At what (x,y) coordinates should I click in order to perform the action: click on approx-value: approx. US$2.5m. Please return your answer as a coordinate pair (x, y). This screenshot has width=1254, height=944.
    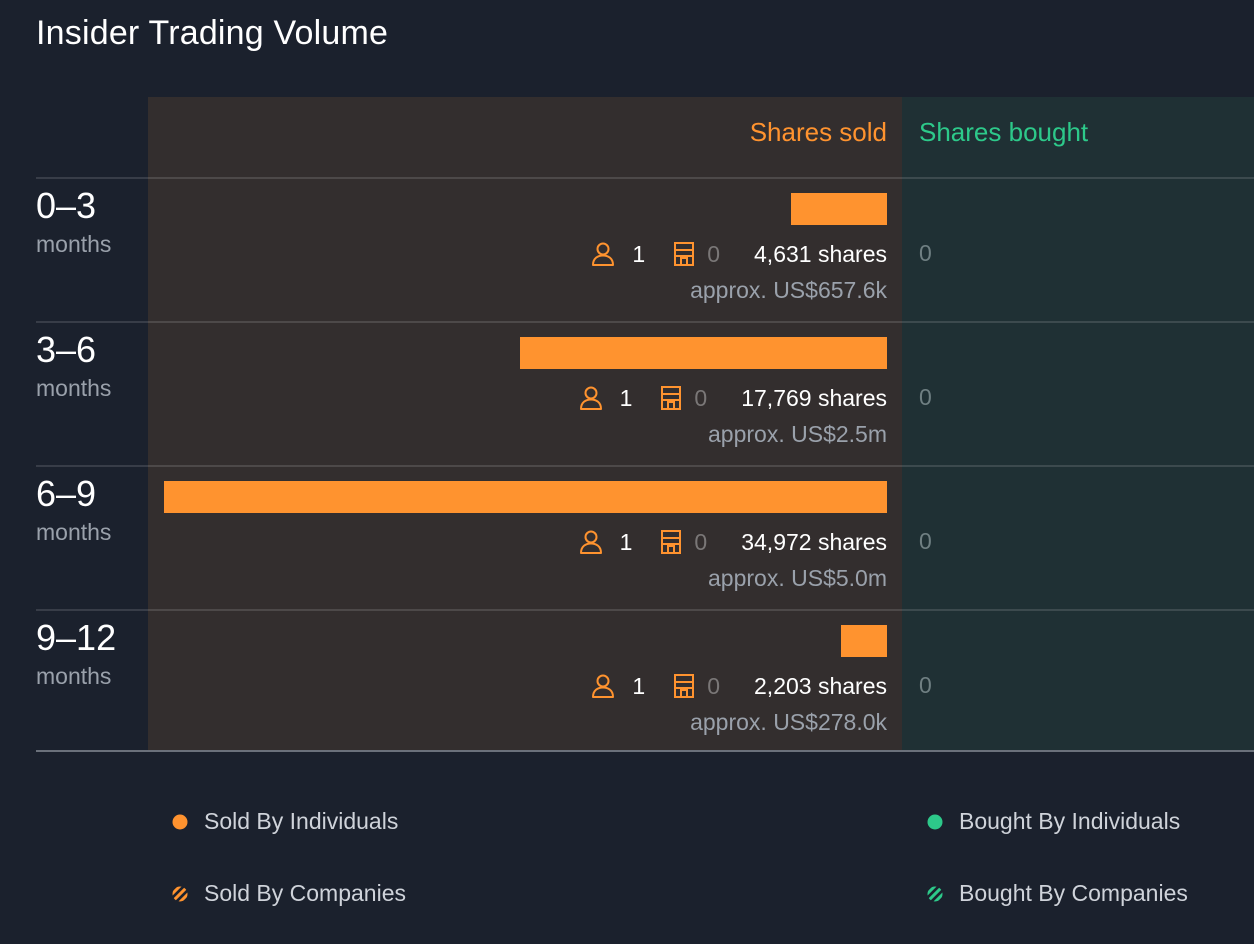
    Looking at the image, I should click on (797, 434).